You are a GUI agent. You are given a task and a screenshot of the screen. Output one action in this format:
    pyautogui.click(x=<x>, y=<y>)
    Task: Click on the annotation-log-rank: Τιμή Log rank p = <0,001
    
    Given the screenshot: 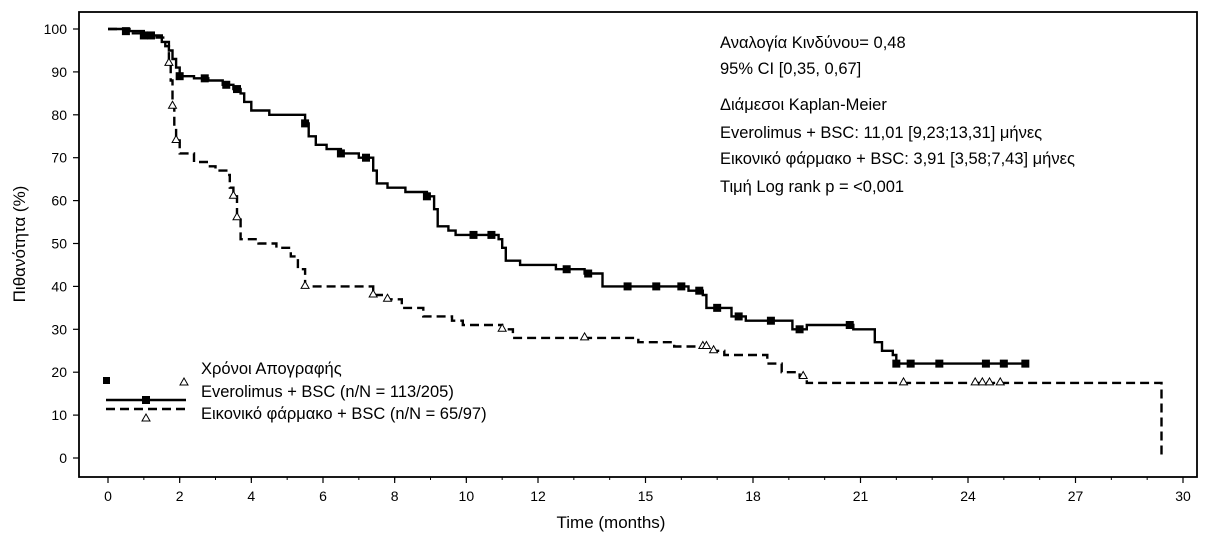 What is the action you would take?
    pyautogui.click(x=812, y=187)
    